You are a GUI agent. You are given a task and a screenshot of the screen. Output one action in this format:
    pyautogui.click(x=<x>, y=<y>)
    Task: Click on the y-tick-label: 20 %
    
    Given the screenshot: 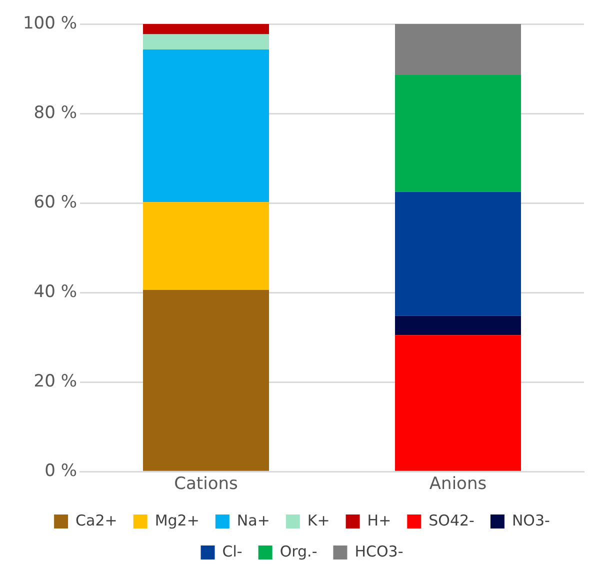 What is the action you would take?
    pyautogui.click(x=56, y=382)
    